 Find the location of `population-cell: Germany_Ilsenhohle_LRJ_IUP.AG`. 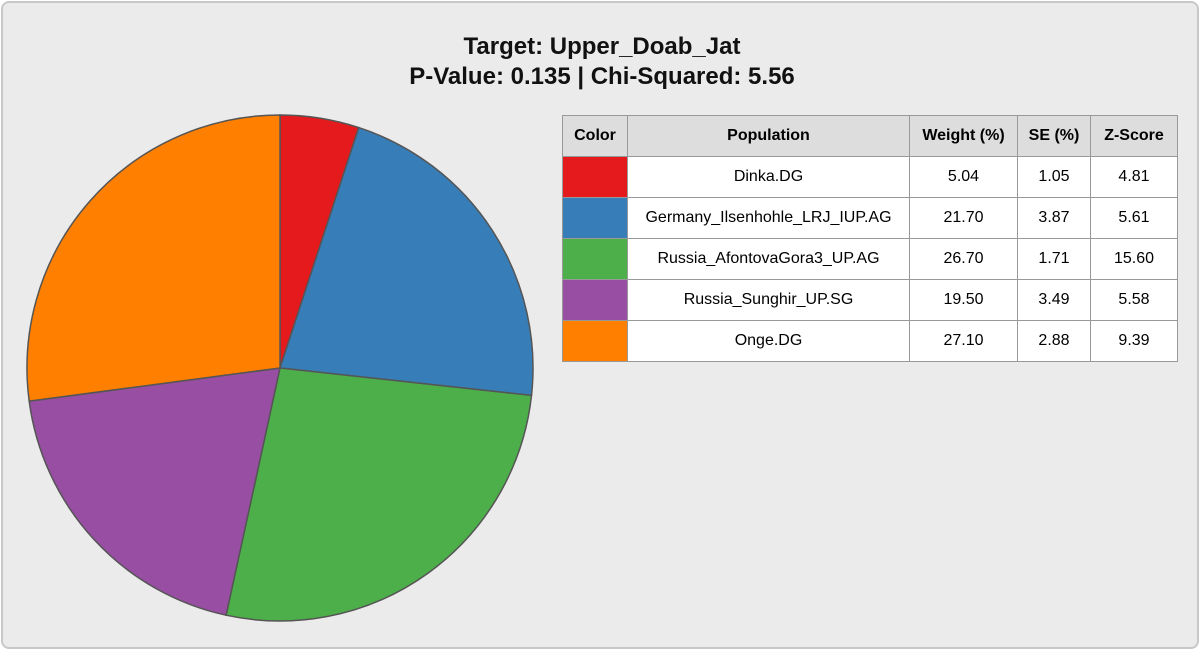

population-cell: Germany_Ilsenhohle_LRJ_IUP.AG is located at coordinates (768, 218).